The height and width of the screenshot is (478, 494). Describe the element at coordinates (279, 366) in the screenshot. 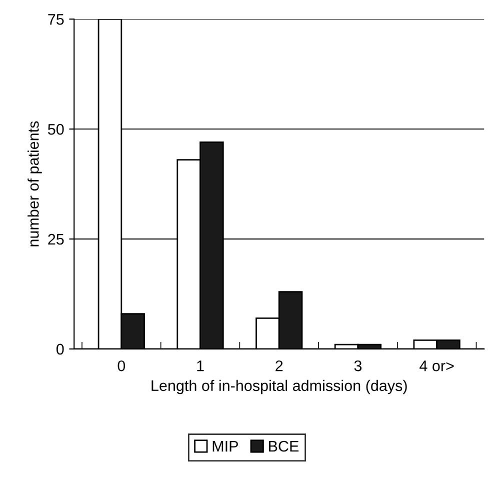

I see `x-tick-label: 2` at that location.